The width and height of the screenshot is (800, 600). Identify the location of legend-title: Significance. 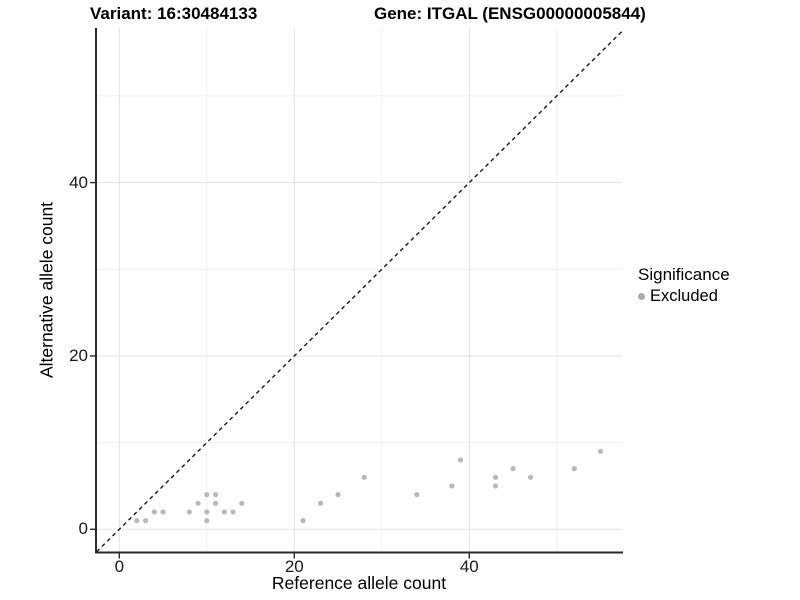
(684, 274).